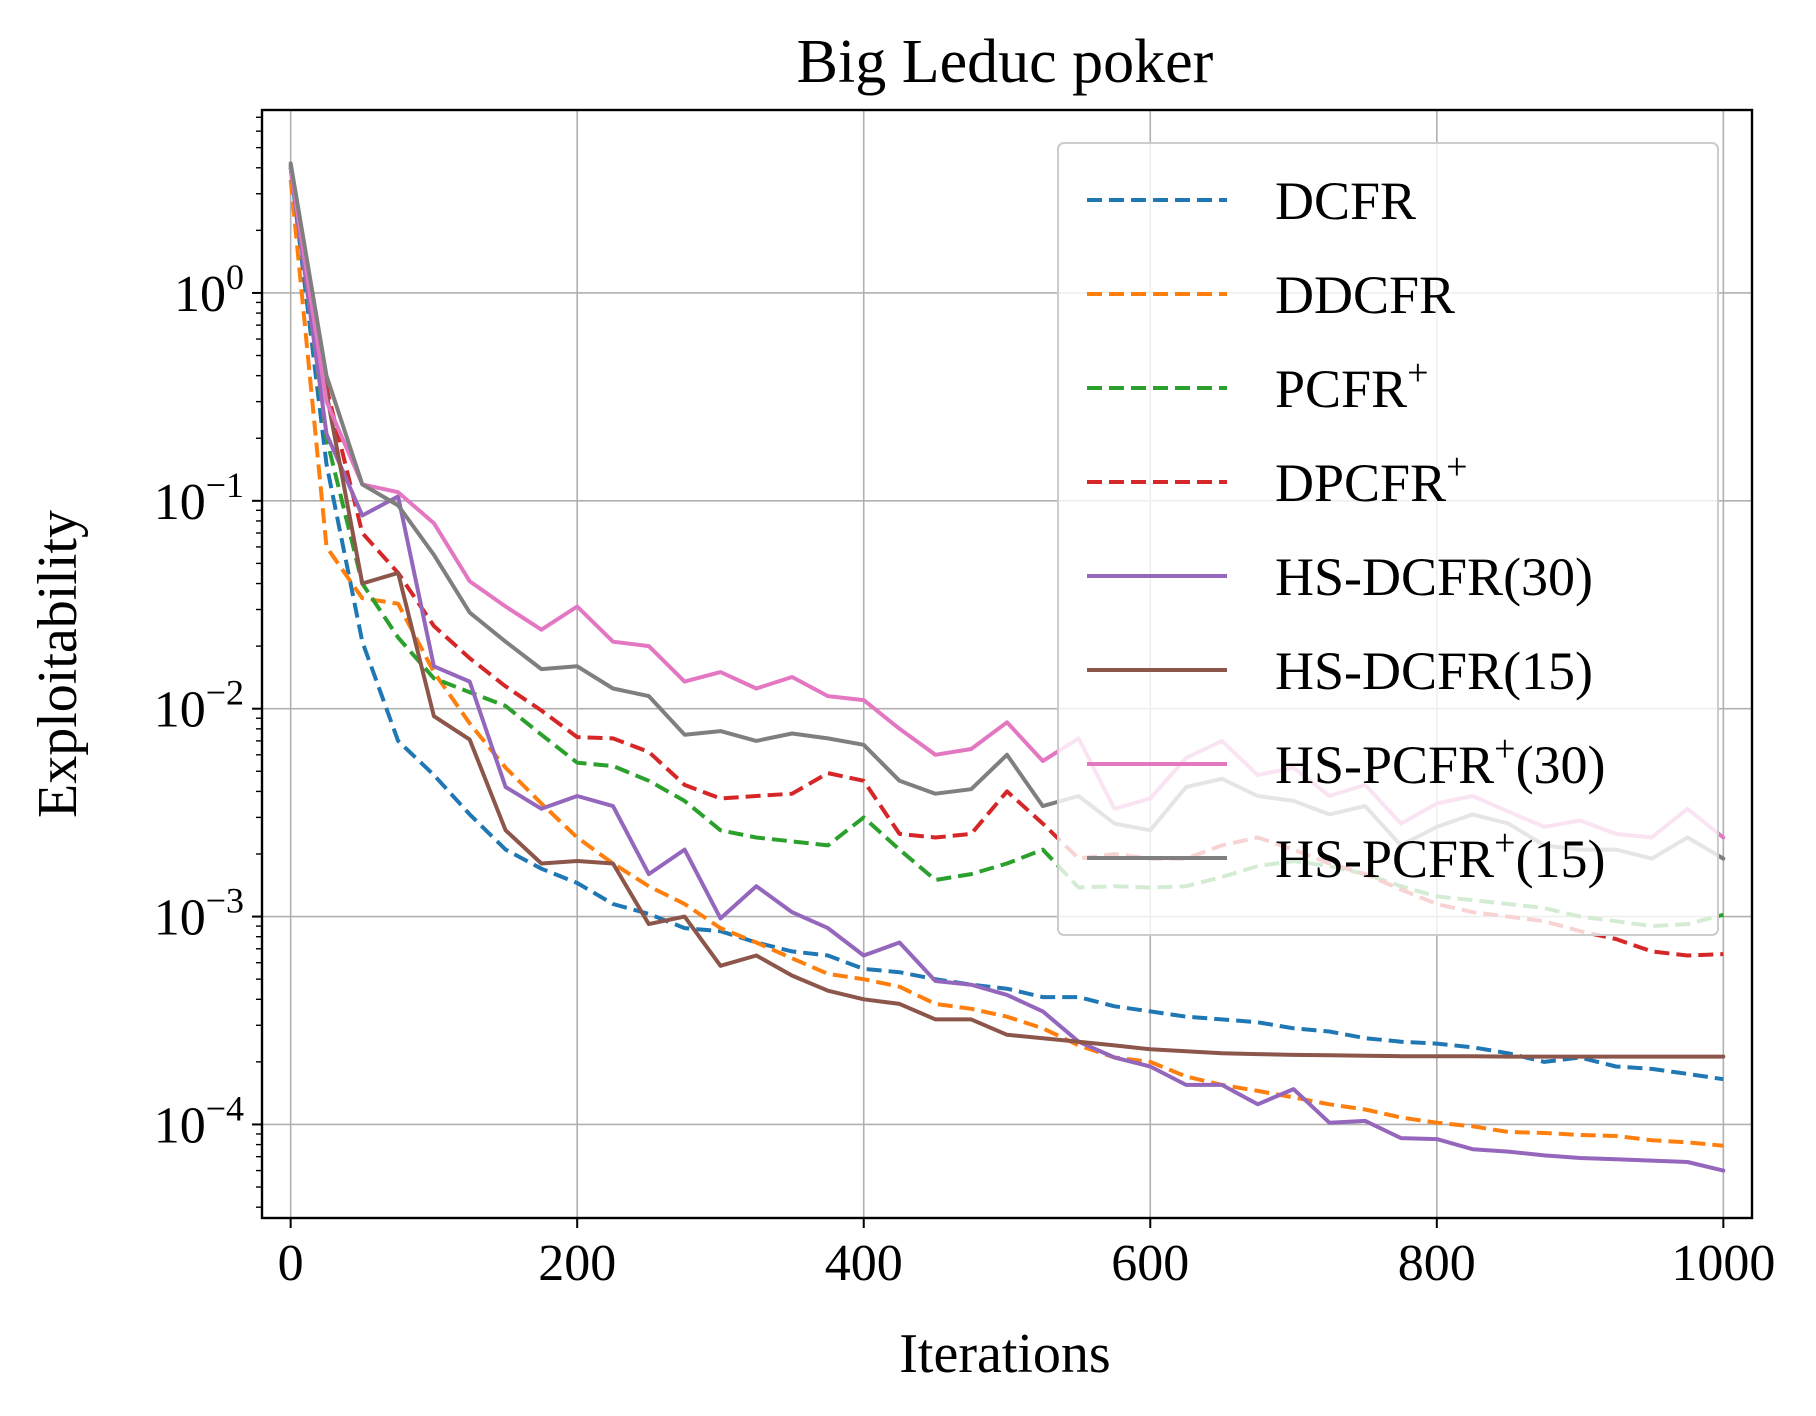 The height and width of the screenshot is (1416, 1816). I want to click on x-tick-label: 600, so click(1150, 1263).